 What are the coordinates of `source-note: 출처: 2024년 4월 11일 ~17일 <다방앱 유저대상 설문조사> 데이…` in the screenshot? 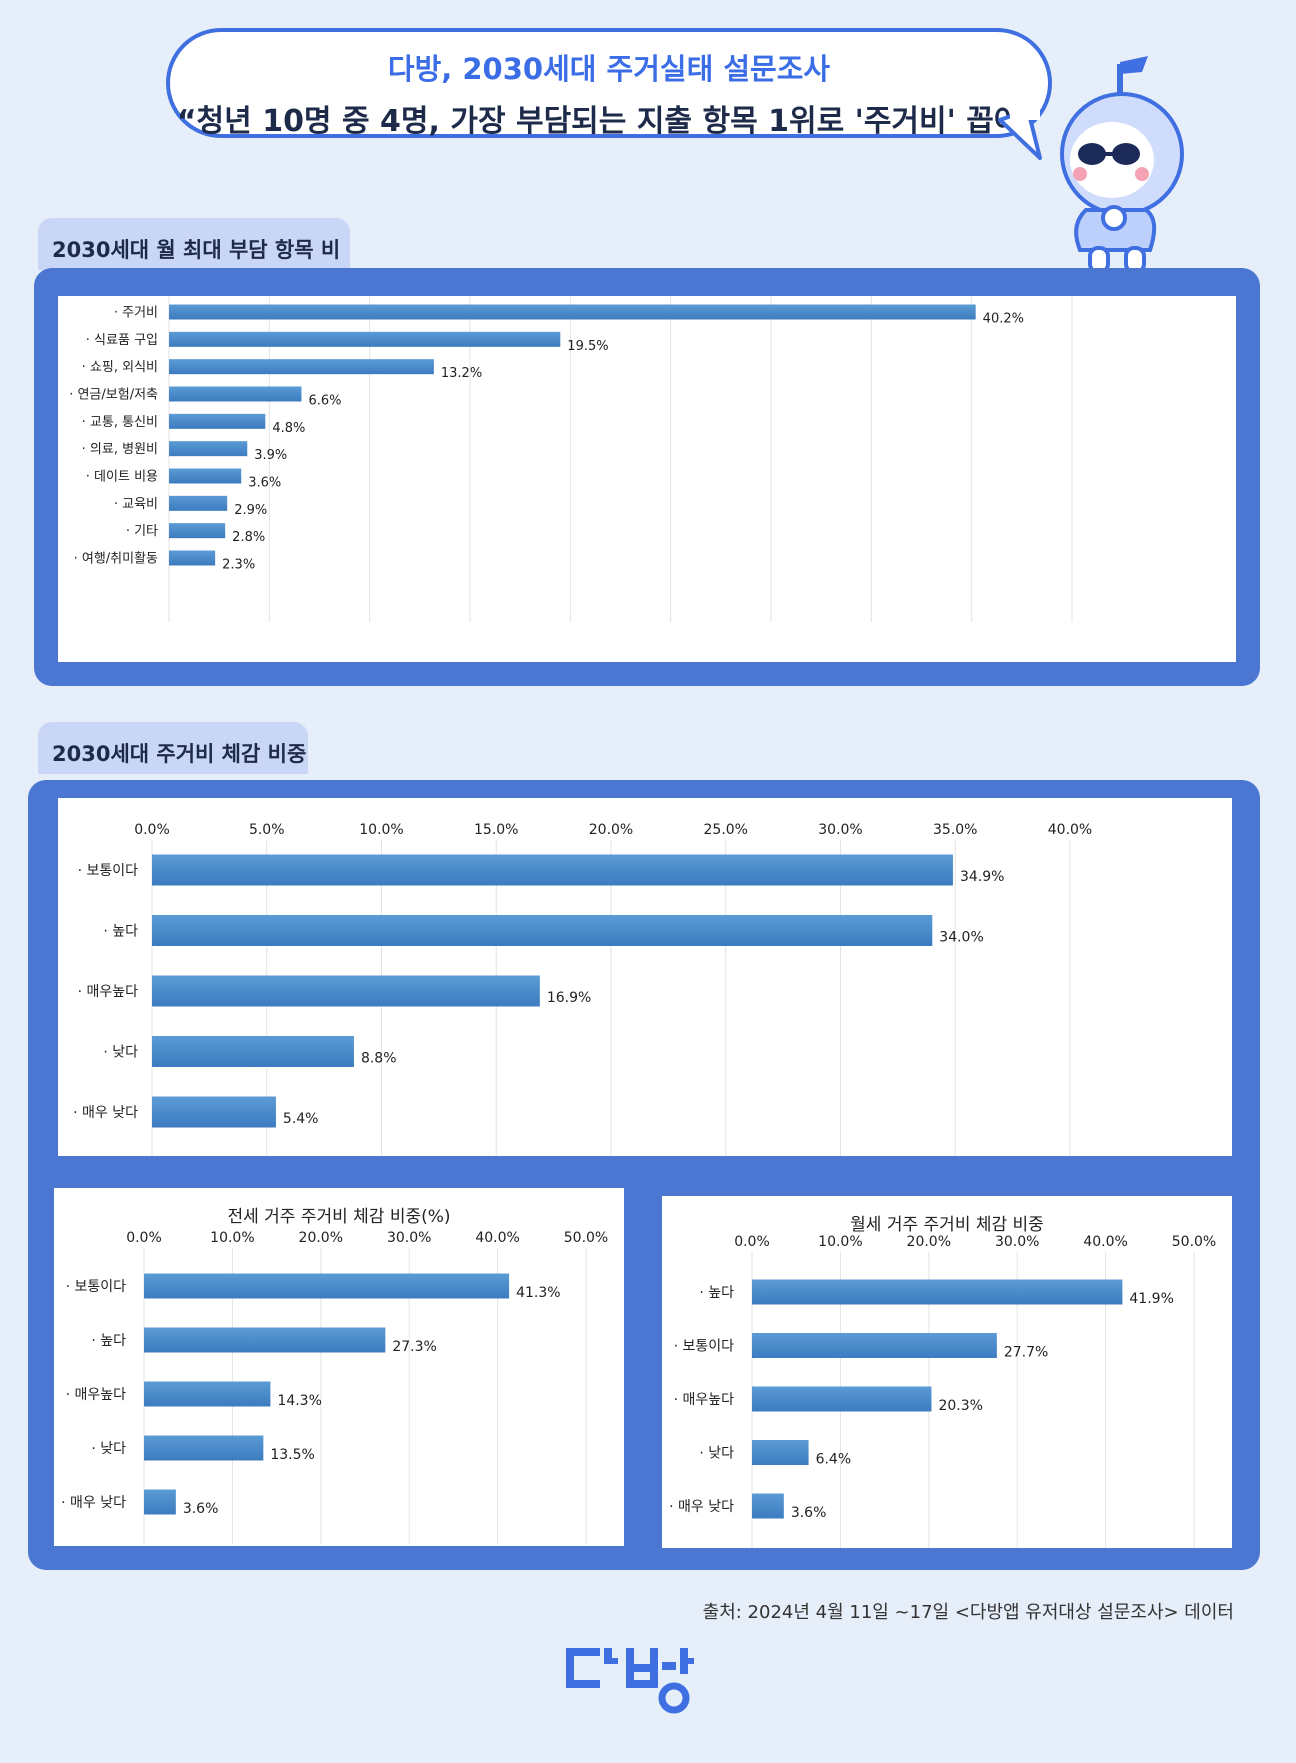 It's located at (968, 1612).